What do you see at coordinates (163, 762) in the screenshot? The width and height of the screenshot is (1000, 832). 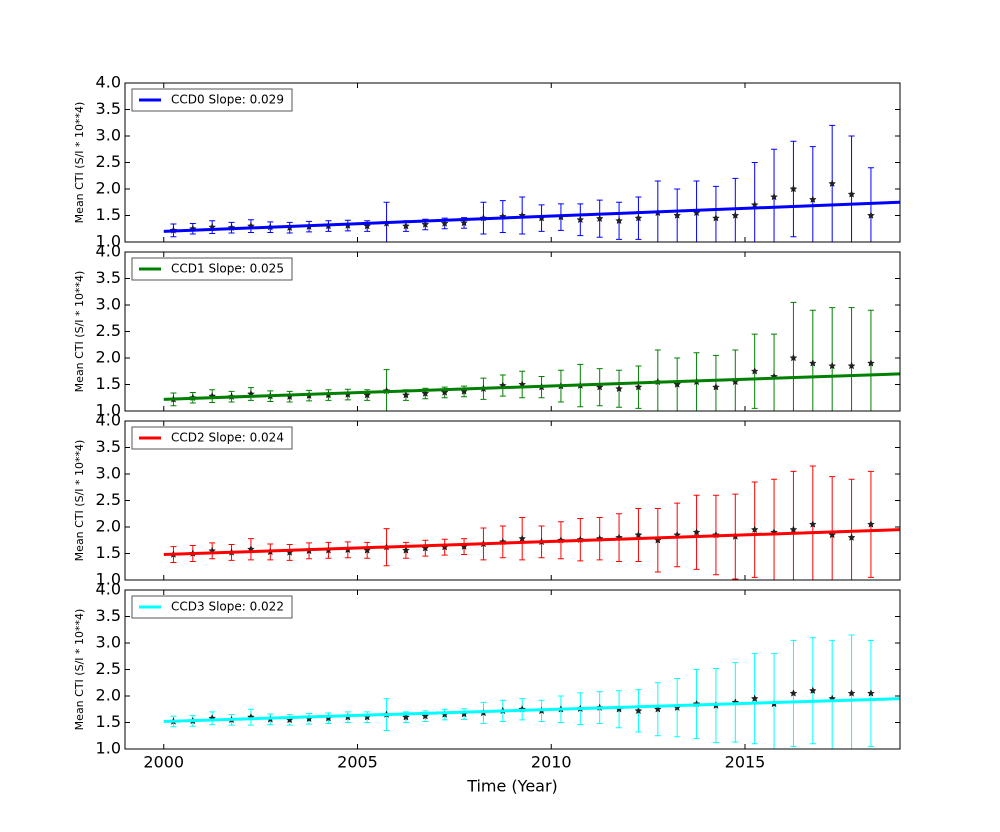 I see `x-tick-label: 2000` at bounding box center [163, 762].